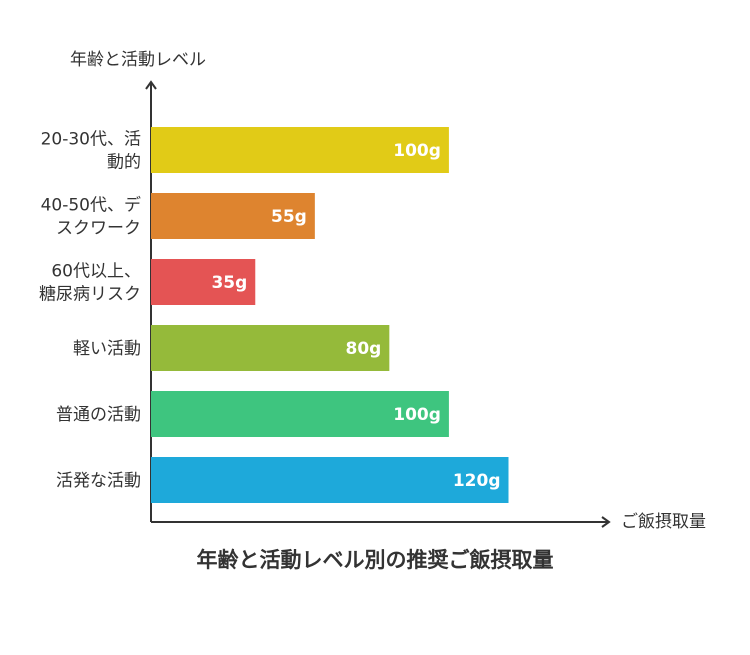  What do you see at coordinates (91, 140) in the screenshot?
I see `category-label: 20-30代、活` at bounding box center [91, 140].